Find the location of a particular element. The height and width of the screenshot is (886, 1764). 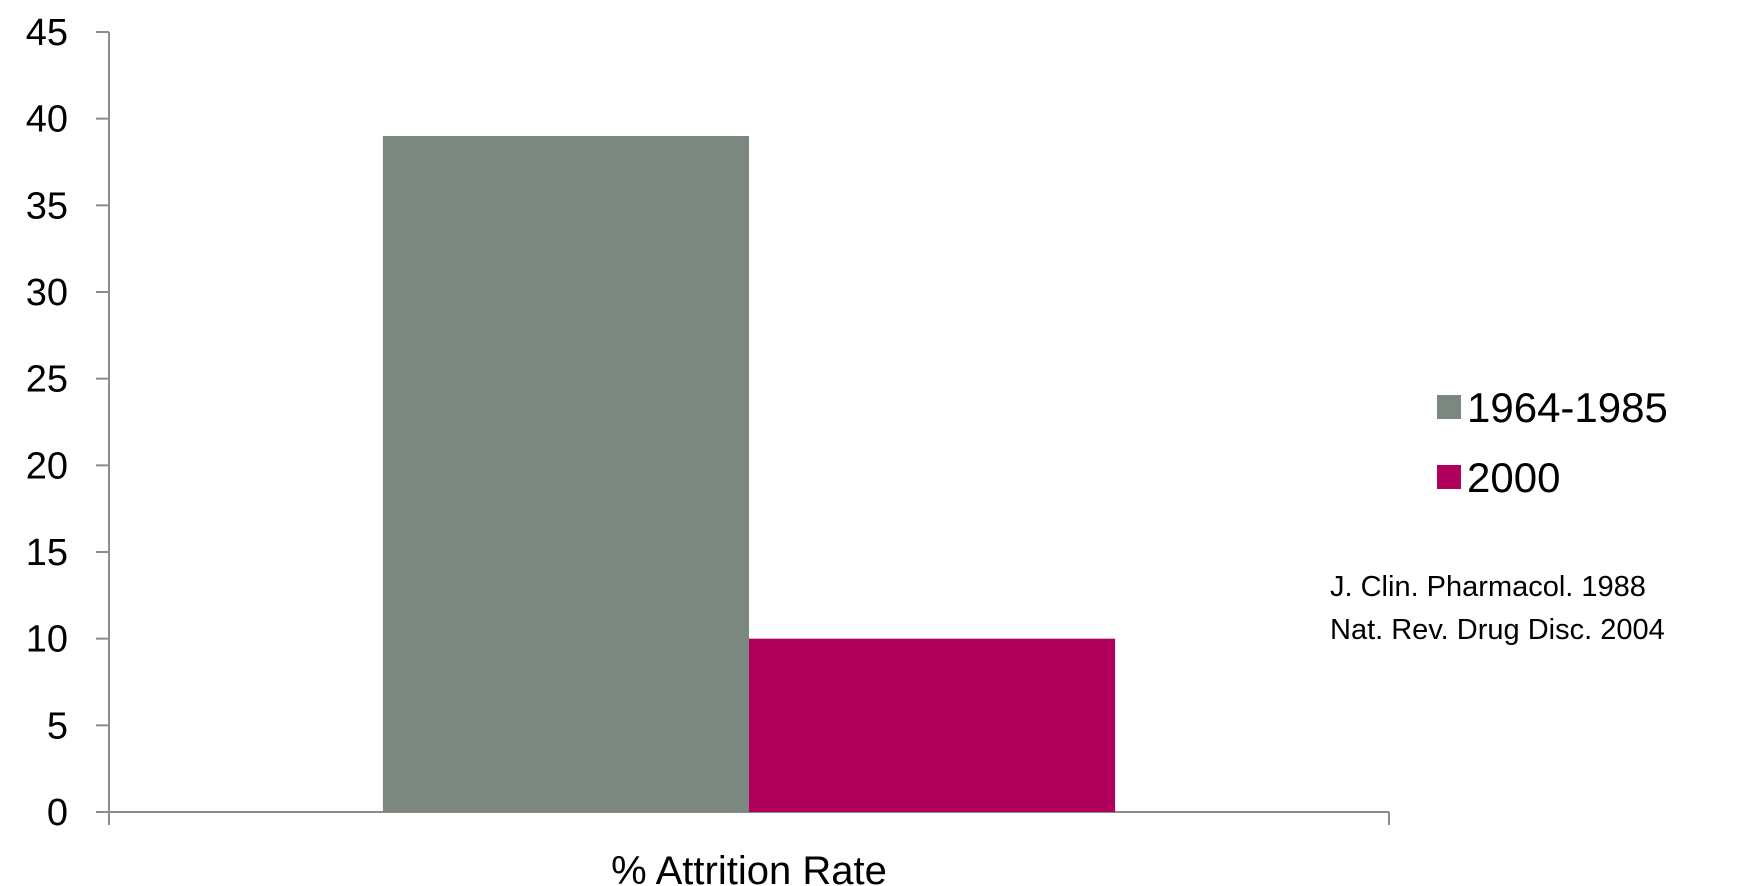

legend-label: 2000 is located at coordinates (1513, 477).